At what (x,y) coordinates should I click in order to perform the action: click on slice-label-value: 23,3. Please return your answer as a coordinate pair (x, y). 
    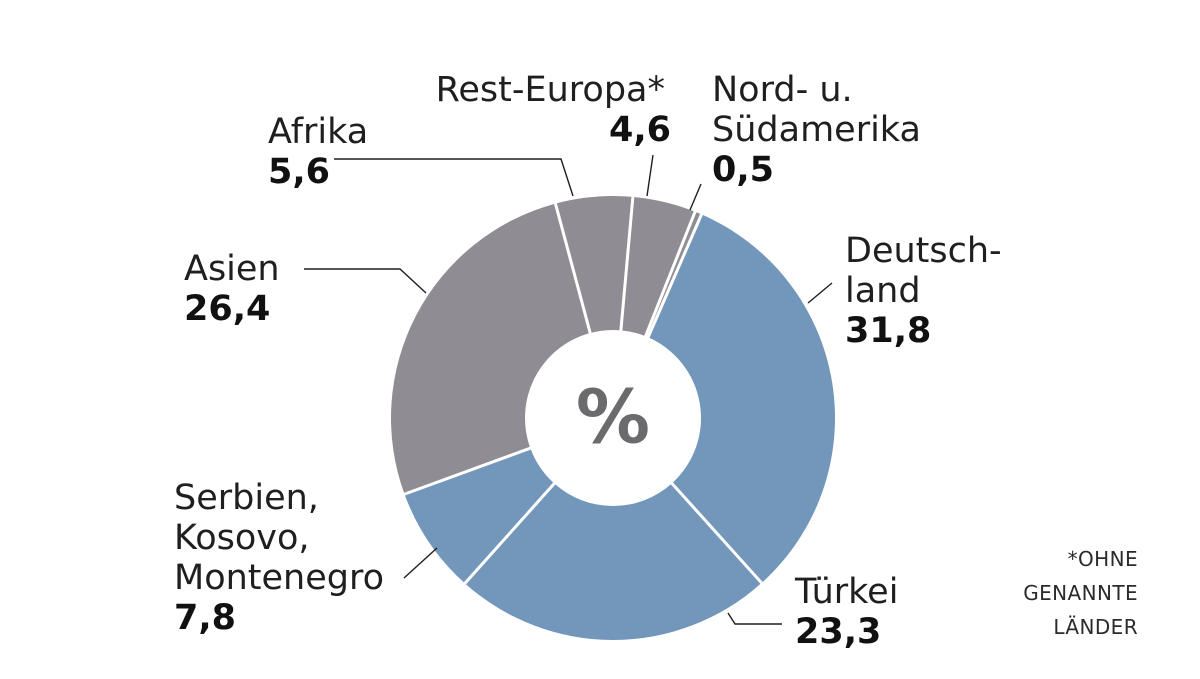
    Looking at the image, I should click on (838, 632).